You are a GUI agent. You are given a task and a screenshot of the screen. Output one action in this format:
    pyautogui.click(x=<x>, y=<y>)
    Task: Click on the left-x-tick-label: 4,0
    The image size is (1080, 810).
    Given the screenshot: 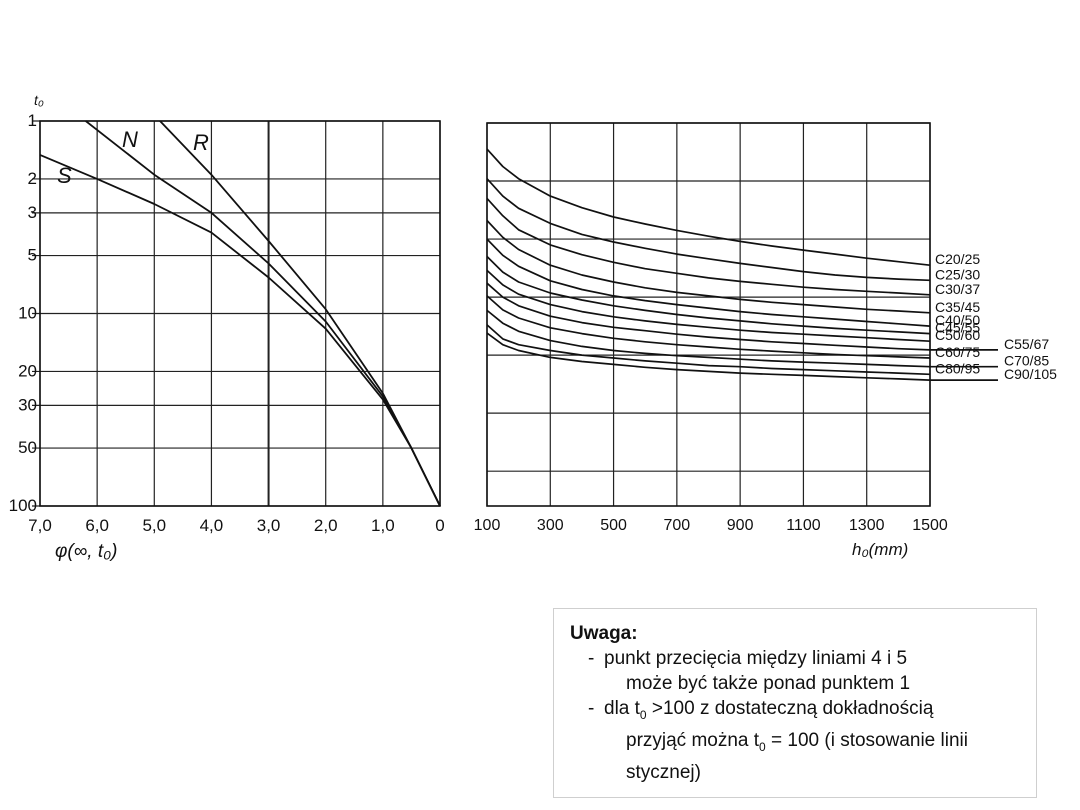 What is the action you would take?
    pyautogui.click(x=212, y=525)
    